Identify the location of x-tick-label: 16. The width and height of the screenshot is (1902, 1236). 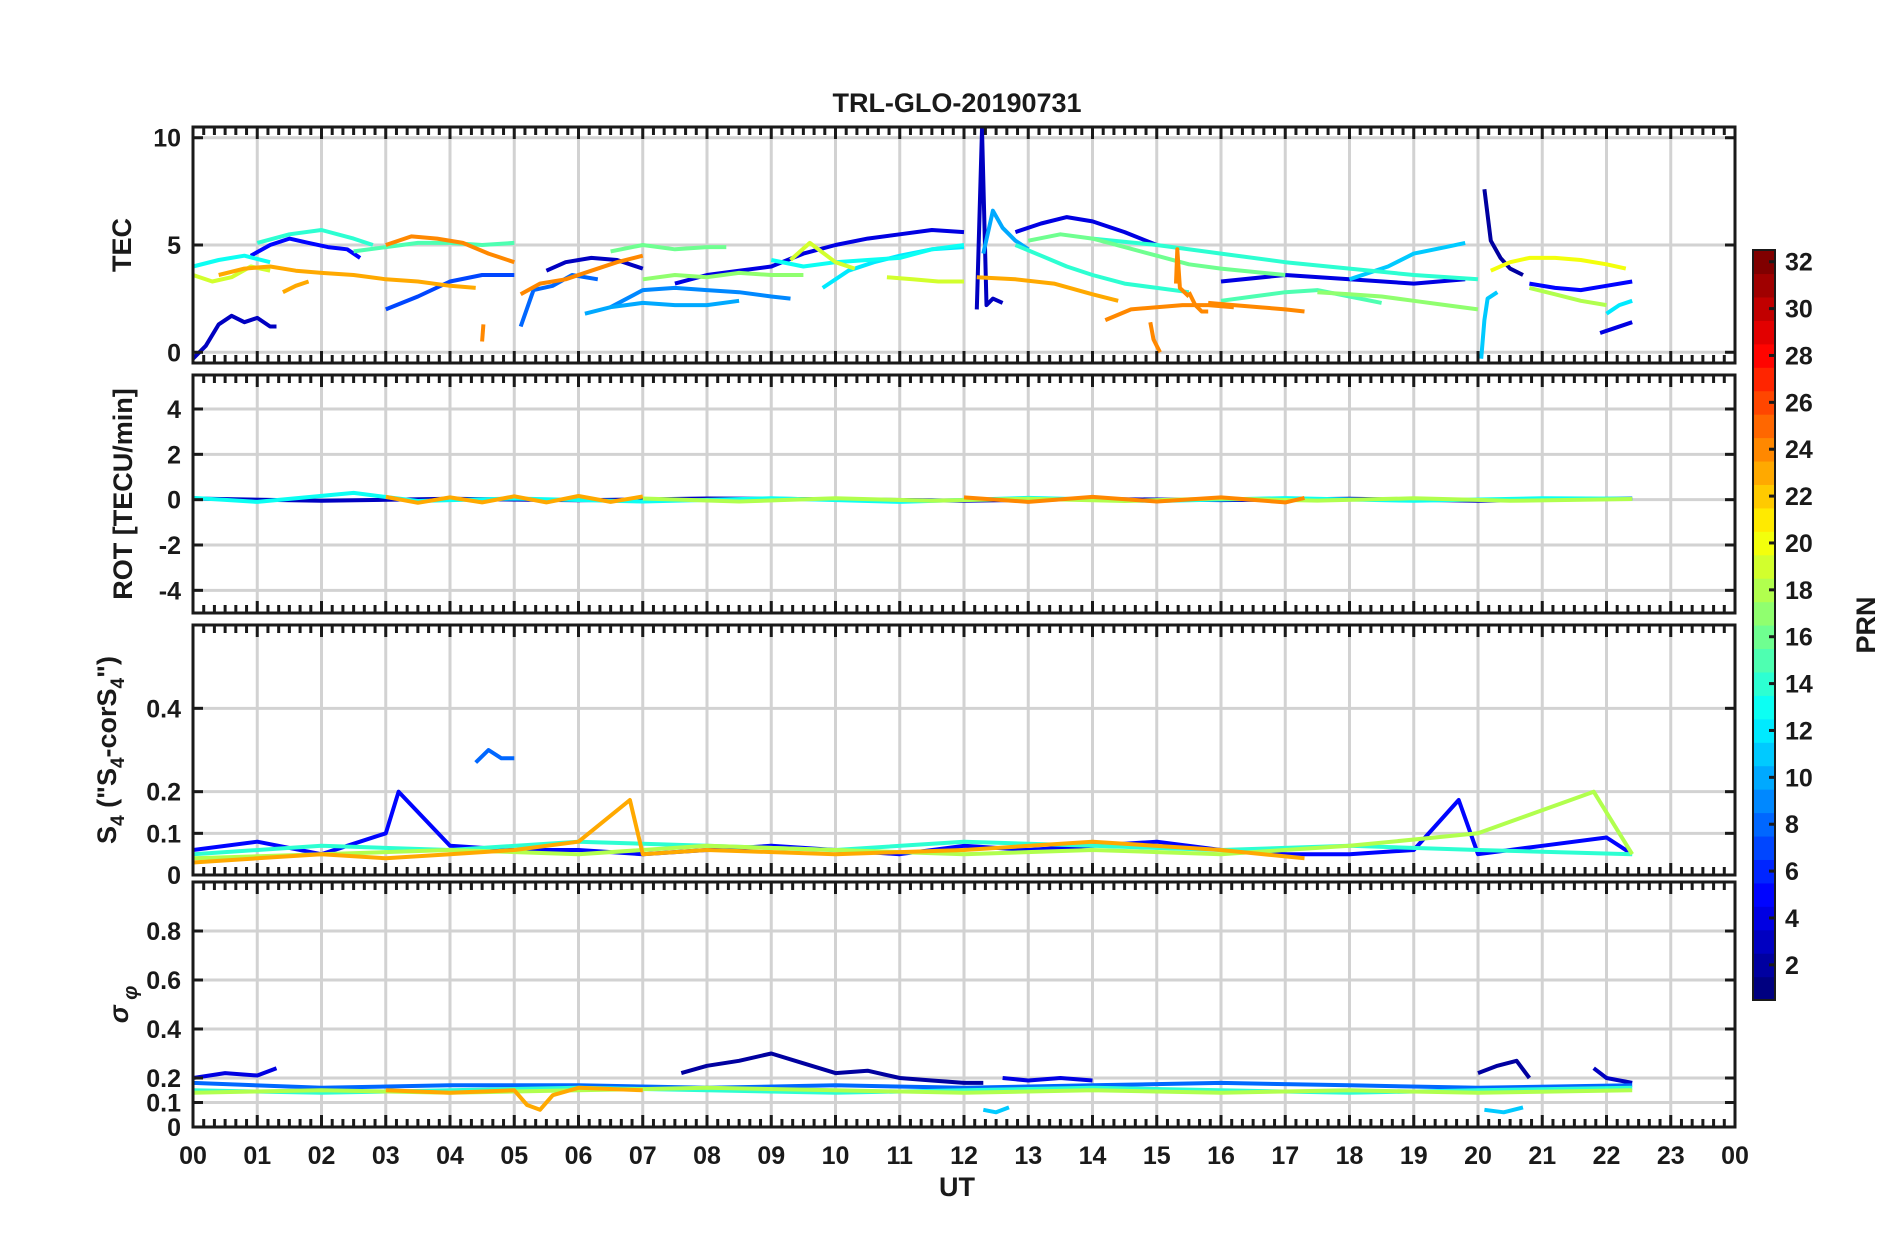
(1221, 1156).